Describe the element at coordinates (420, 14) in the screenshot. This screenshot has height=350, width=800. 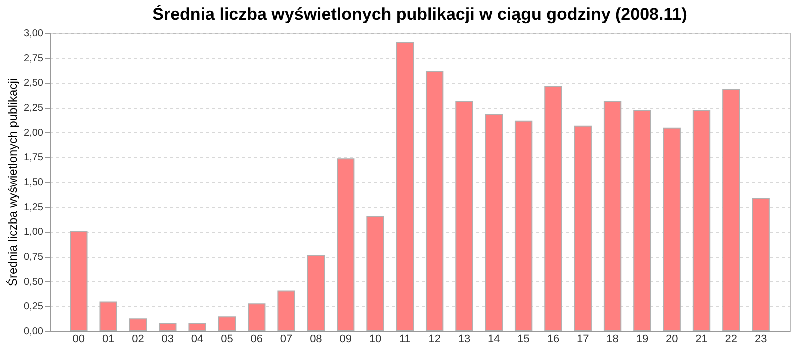
I see `chart-title: Średnia liczba wyświetlonych publikacji w ciągu godziny (2008.11)` at that location.